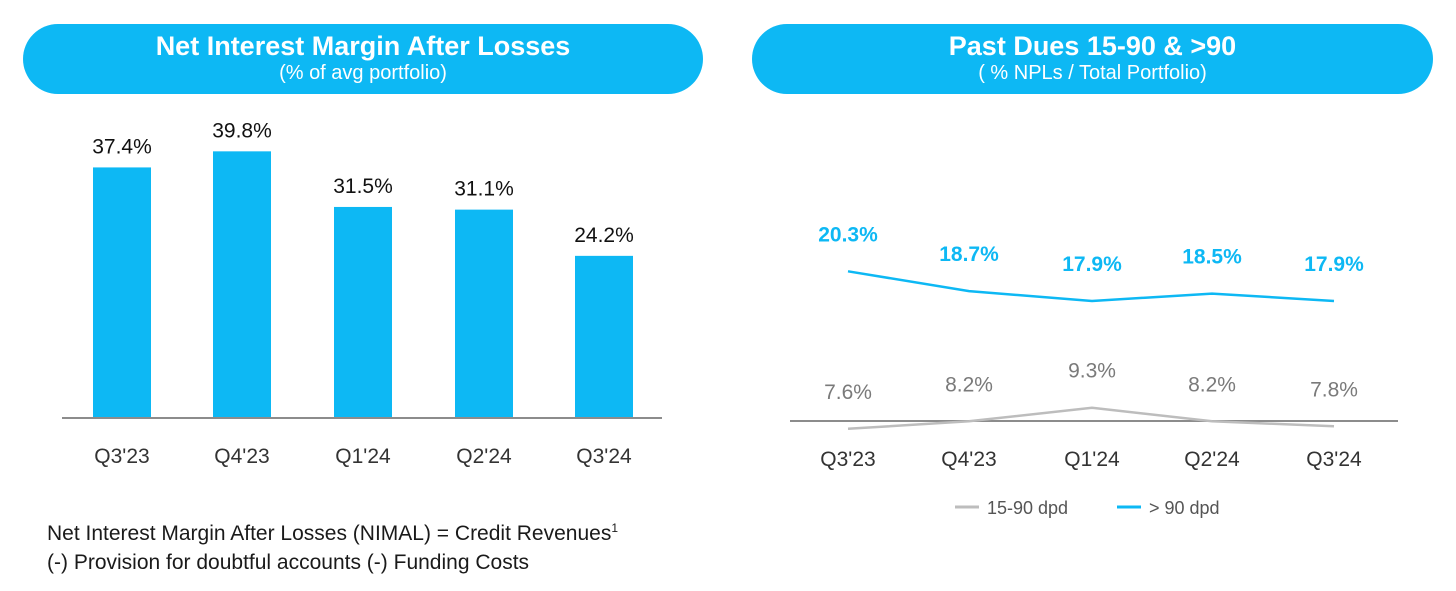 Image resolution: width=1456 pixels, height=591 pixels. Describe the element at coordinates (363, 312) in the screenshot. I see `bar-Q1'24` at that location.